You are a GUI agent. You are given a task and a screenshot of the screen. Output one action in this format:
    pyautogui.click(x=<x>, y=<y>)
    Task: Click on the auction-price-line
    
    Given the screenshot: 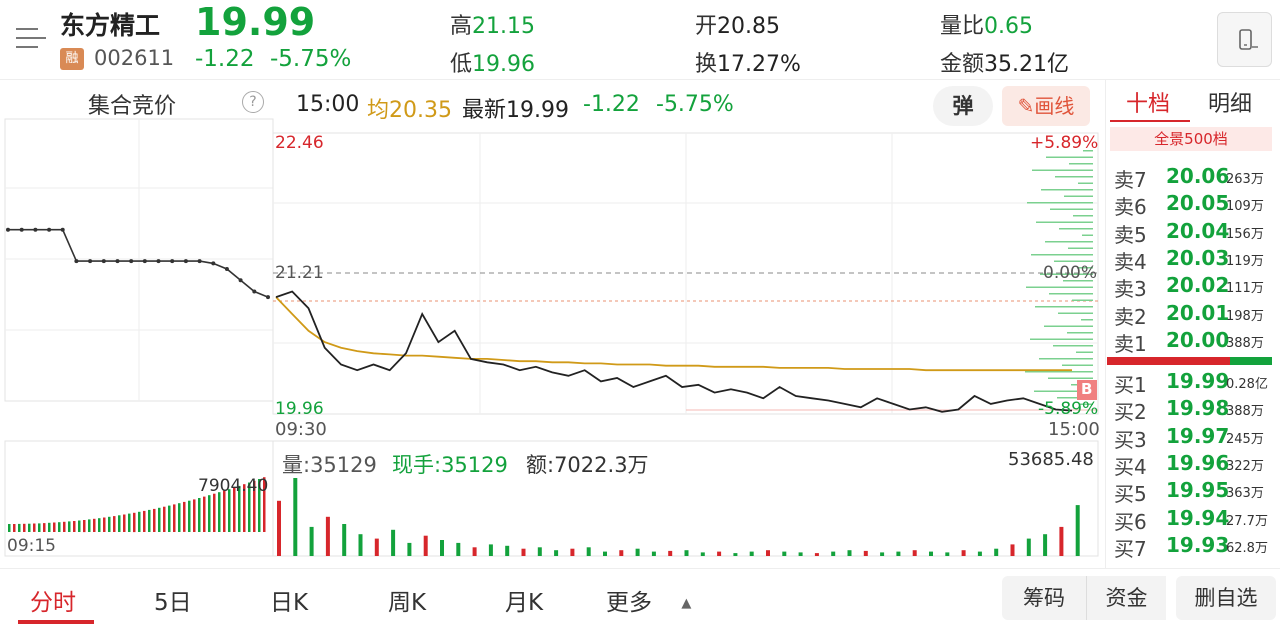 What is the action you would take?
    pyautogui.click(x=138, y=263)
    